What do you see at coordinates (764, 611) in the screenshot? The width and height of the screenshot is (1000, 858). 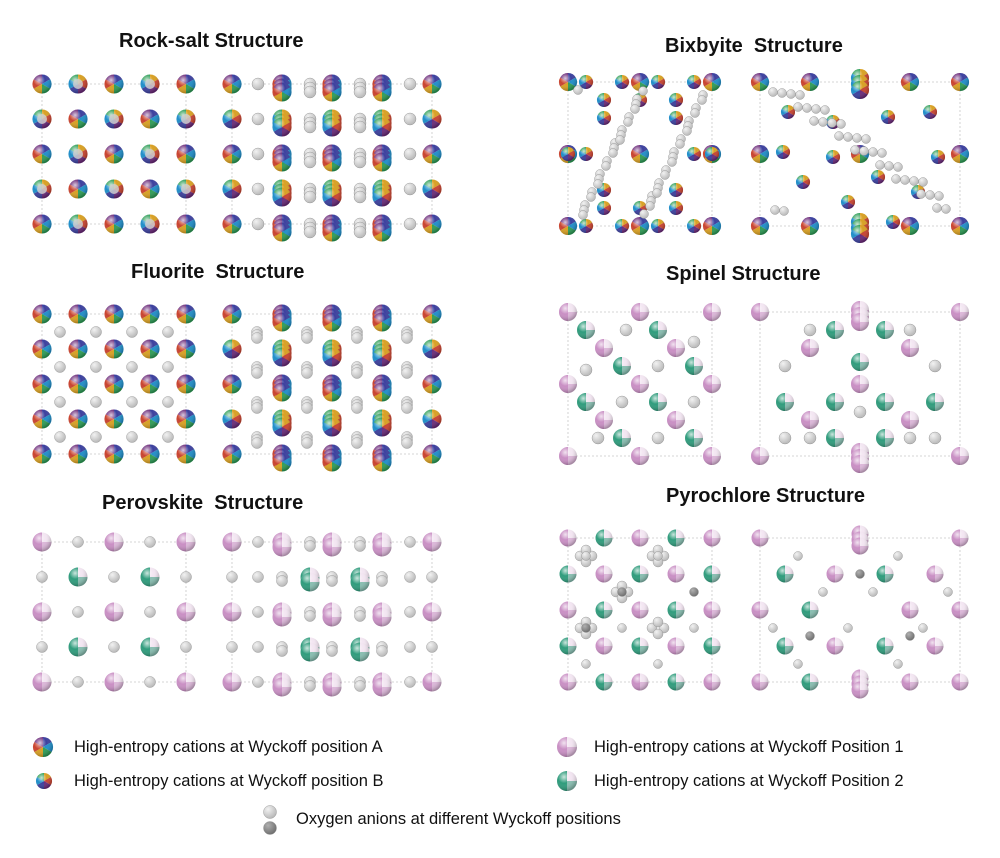 I see `pyrochlore-panel` at bounding box center [764, 611].